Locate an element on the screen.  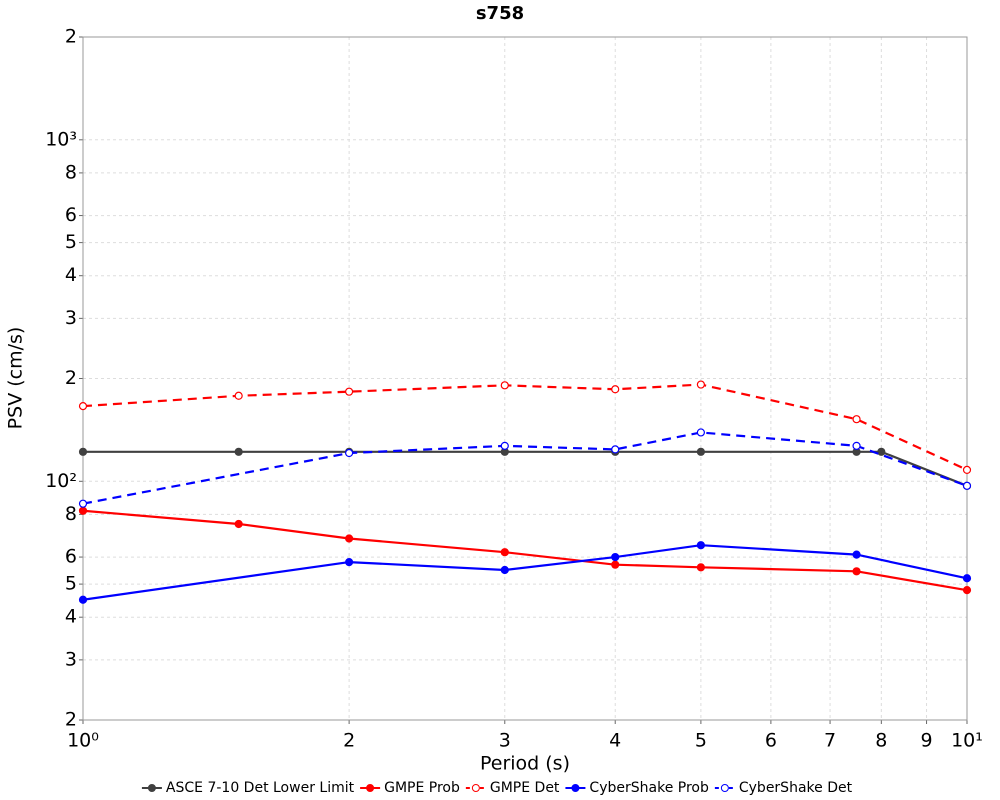
x-tick-label: 2 is located at coordinates (349, 741).